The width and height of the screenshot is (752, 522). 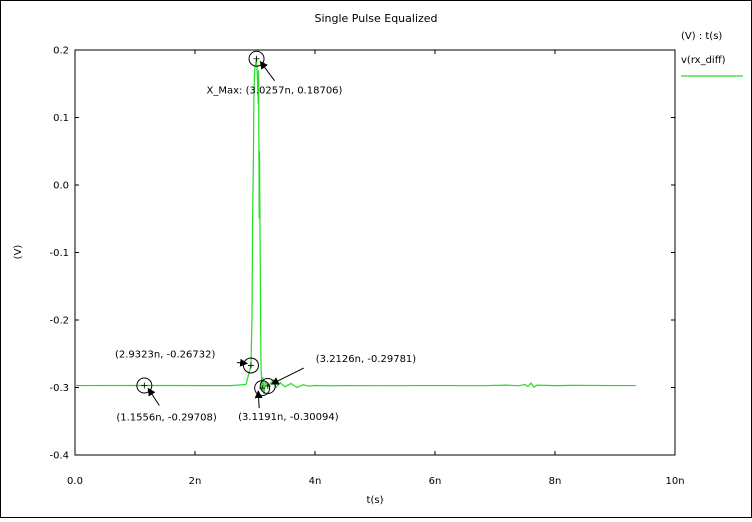 What do you see at coordinates (555, 481) in the screenshot?
I see `x-tick-label: 8n` at bounding box center [555, 481].